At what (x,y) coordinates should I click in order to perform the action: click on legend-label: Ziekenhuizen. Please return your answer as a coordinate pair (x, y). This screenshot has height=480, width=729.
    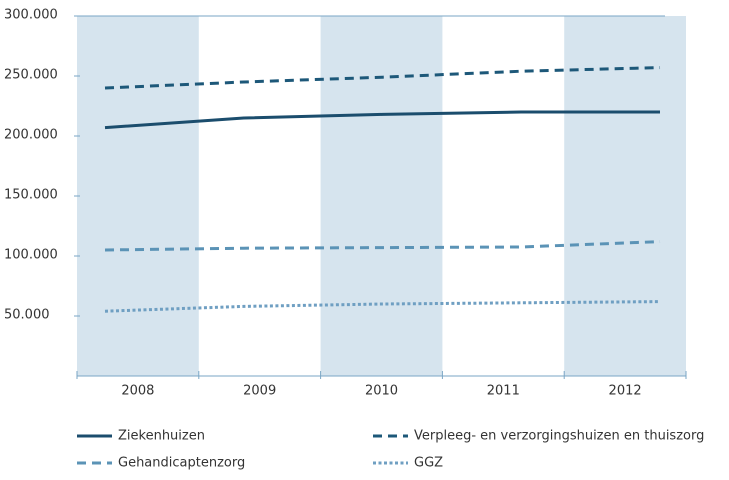
    Looking at the image, I should click on (161, 436).